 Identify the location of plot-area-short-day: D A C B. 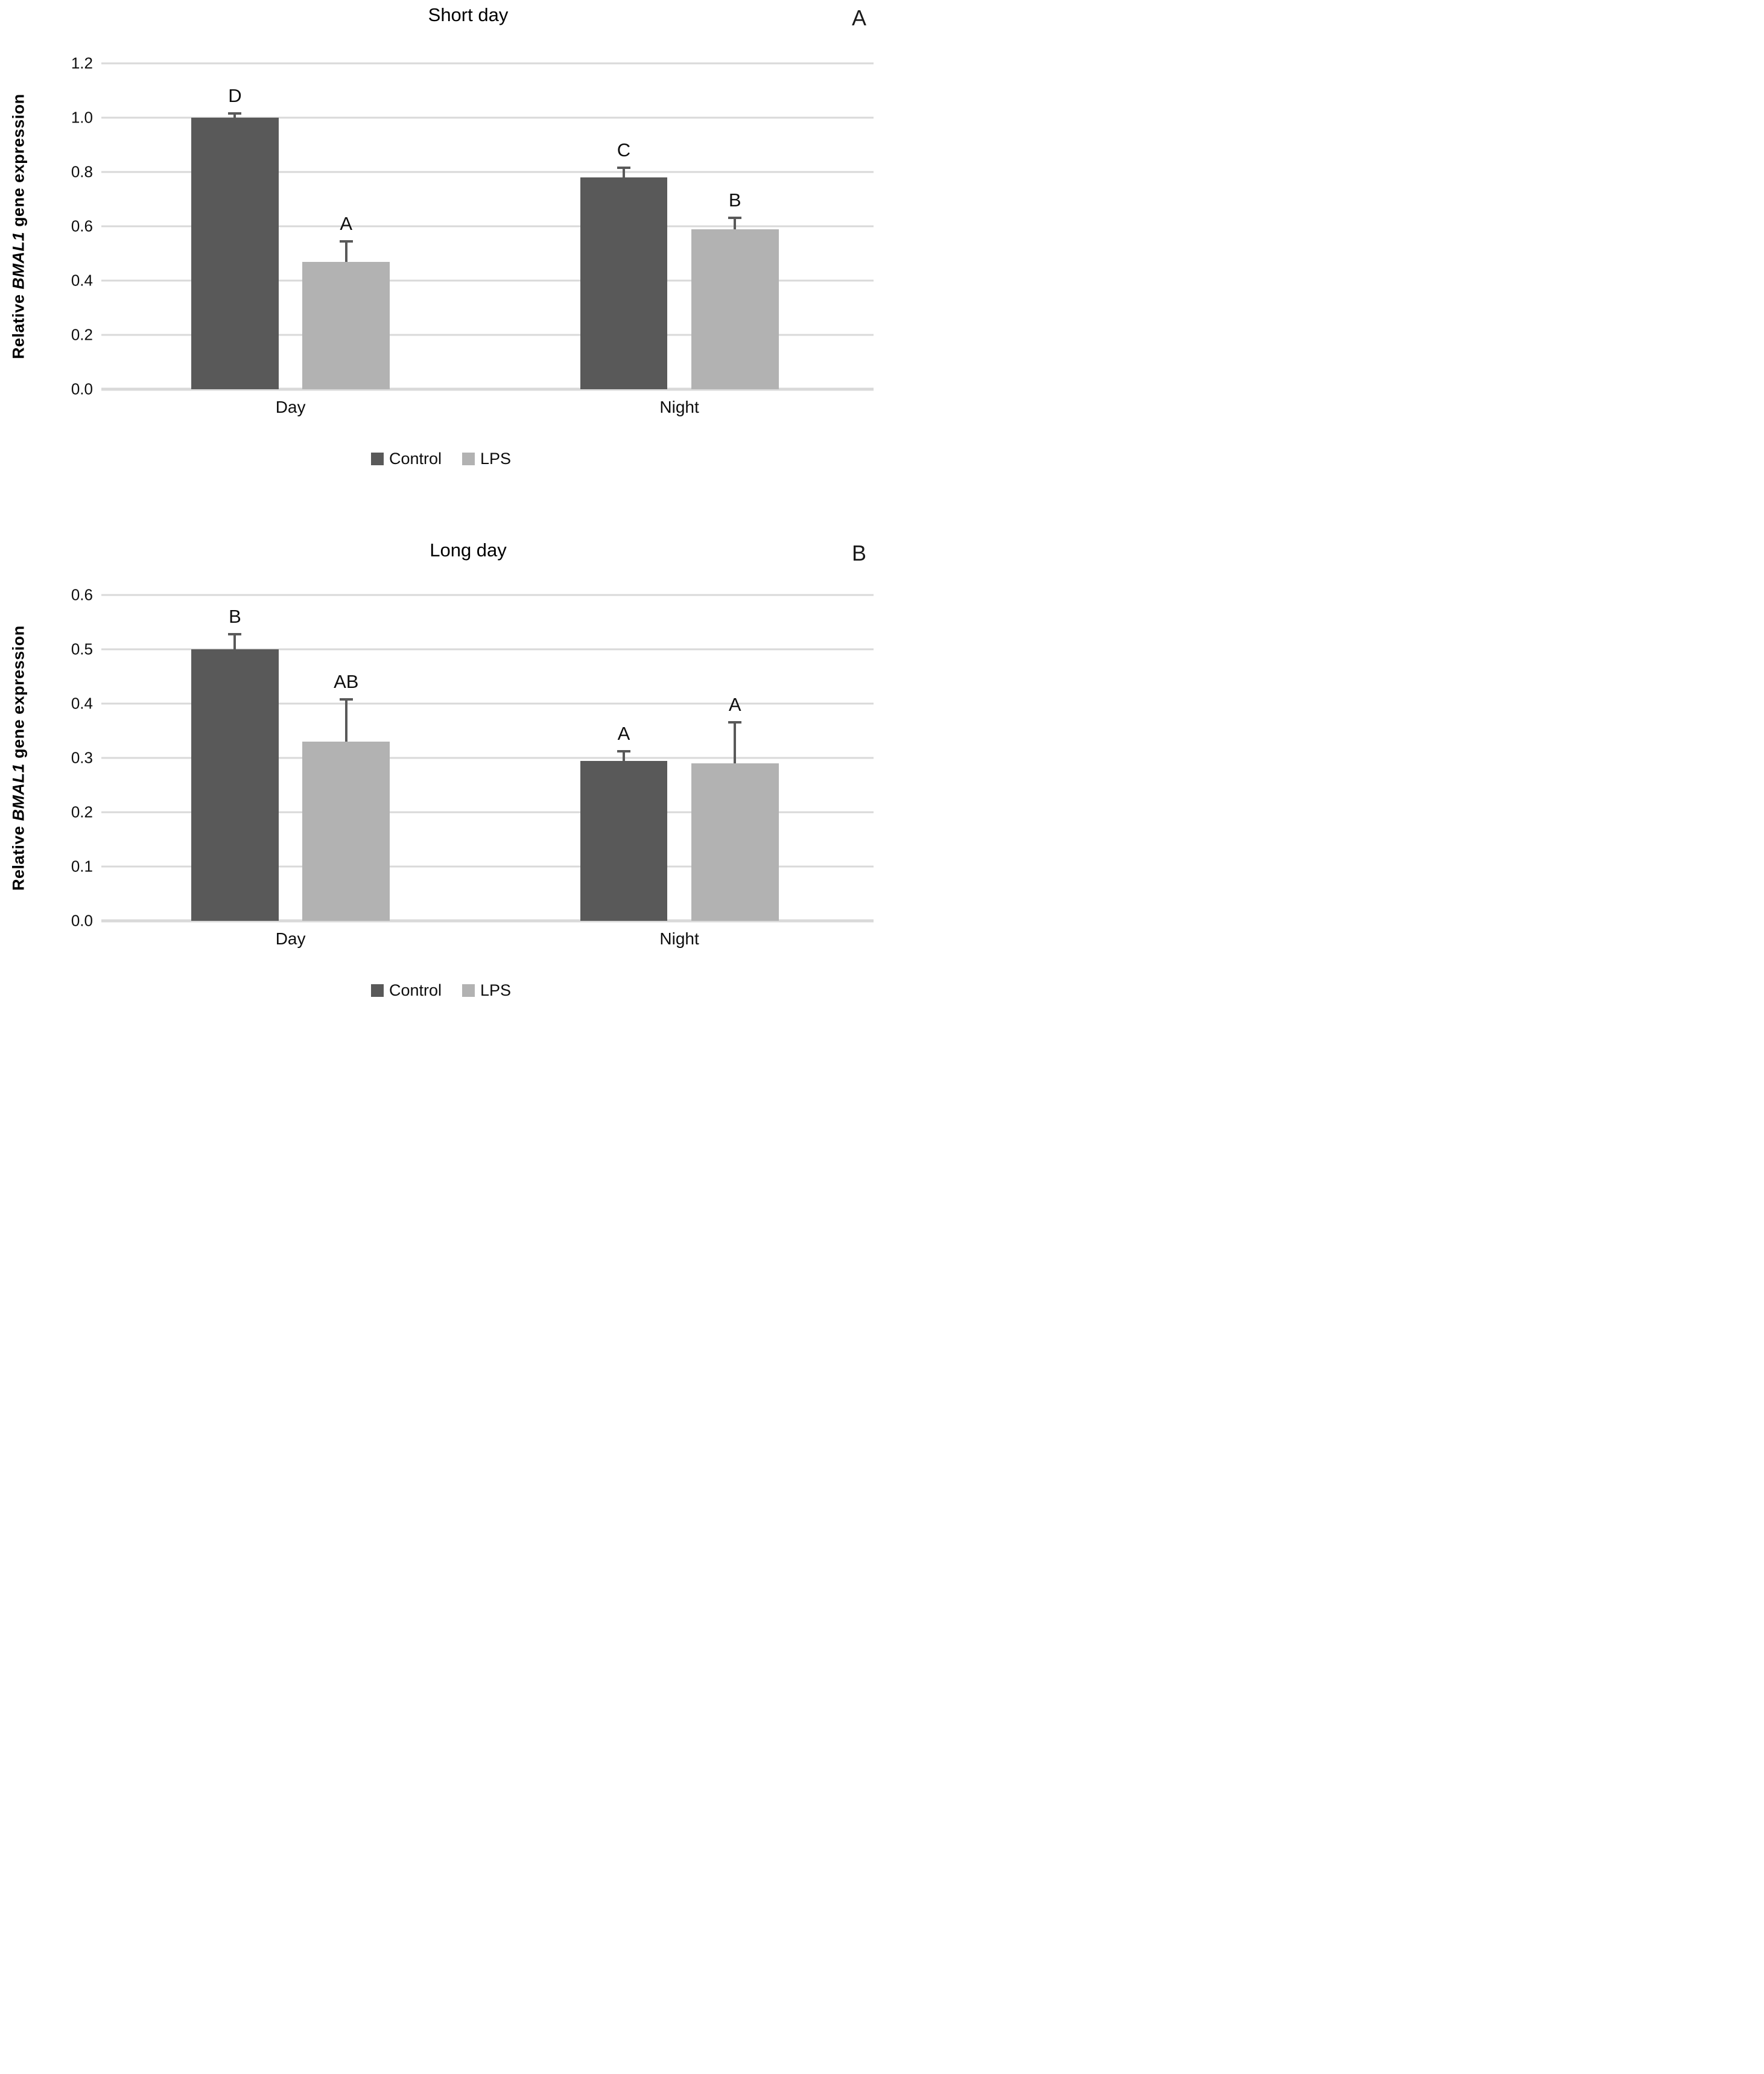
(487, 226).